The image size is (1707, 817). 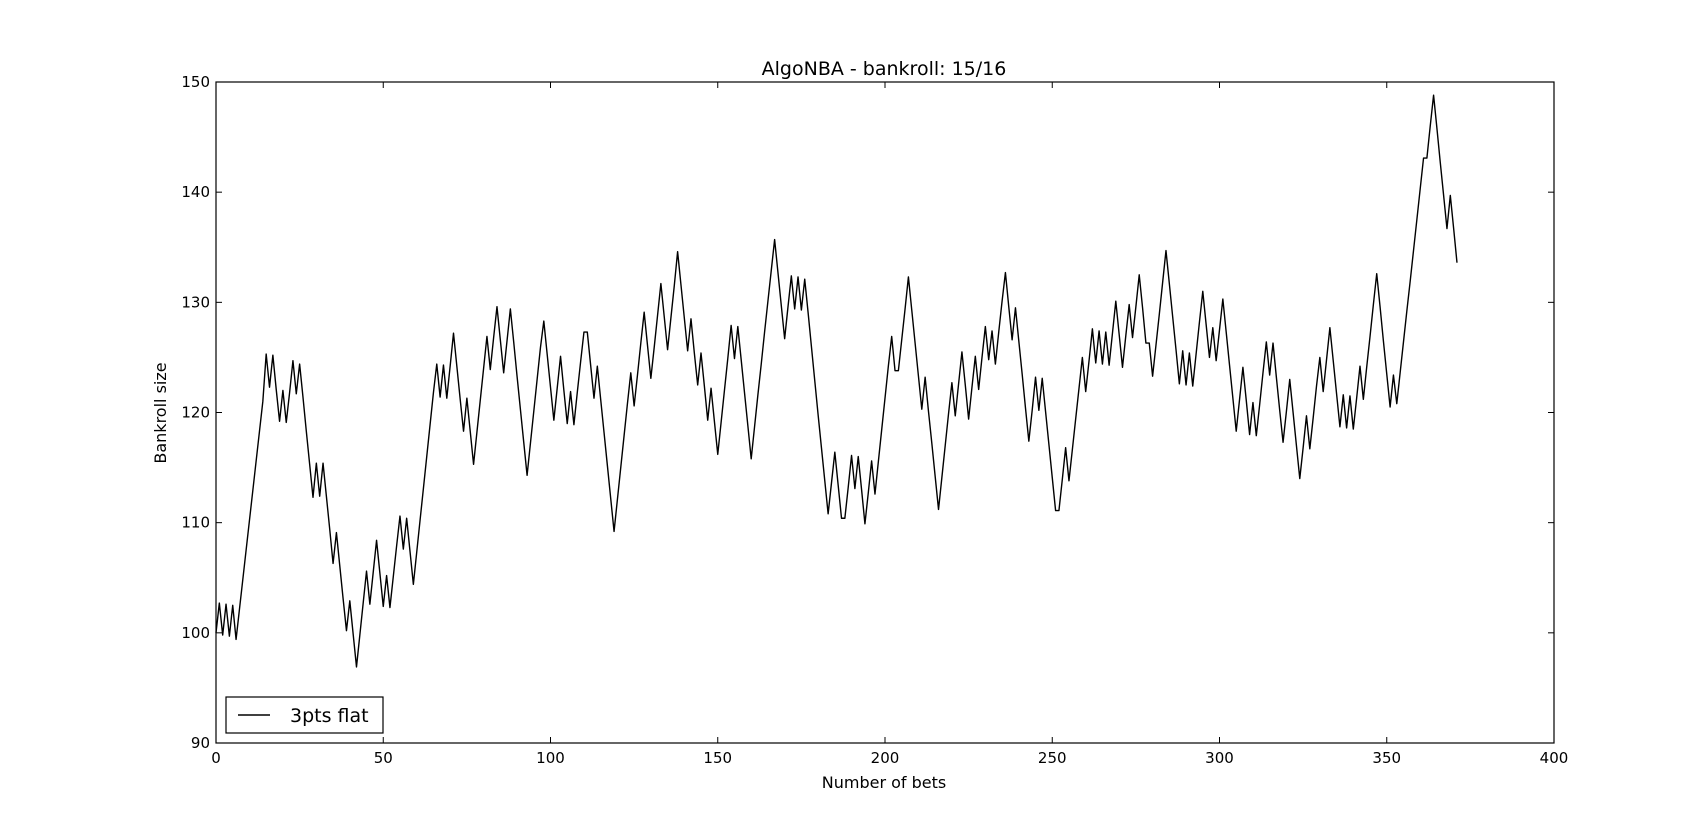 What do you see at coordinates (329, 716) in the screenshot?
I see `legend-label-3pts-flat: 3pts flat` at bounding box center [329, 716].